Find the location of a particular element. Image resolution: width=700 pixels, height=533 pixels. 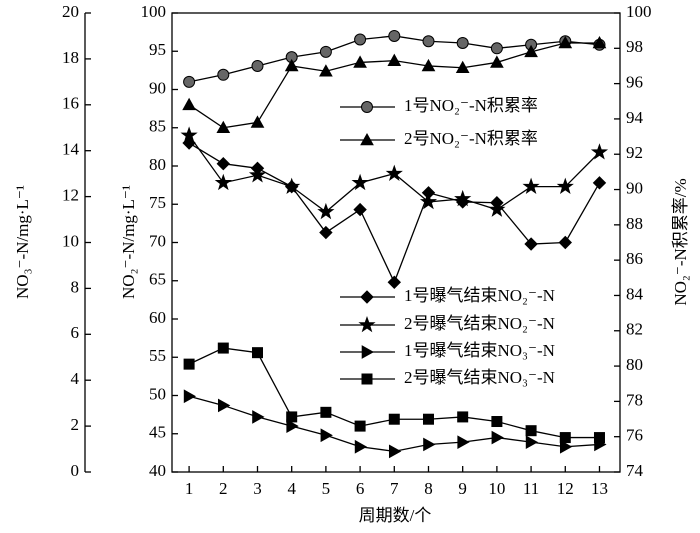

x-tick-label: 10 is located at coordinates (496, 488).